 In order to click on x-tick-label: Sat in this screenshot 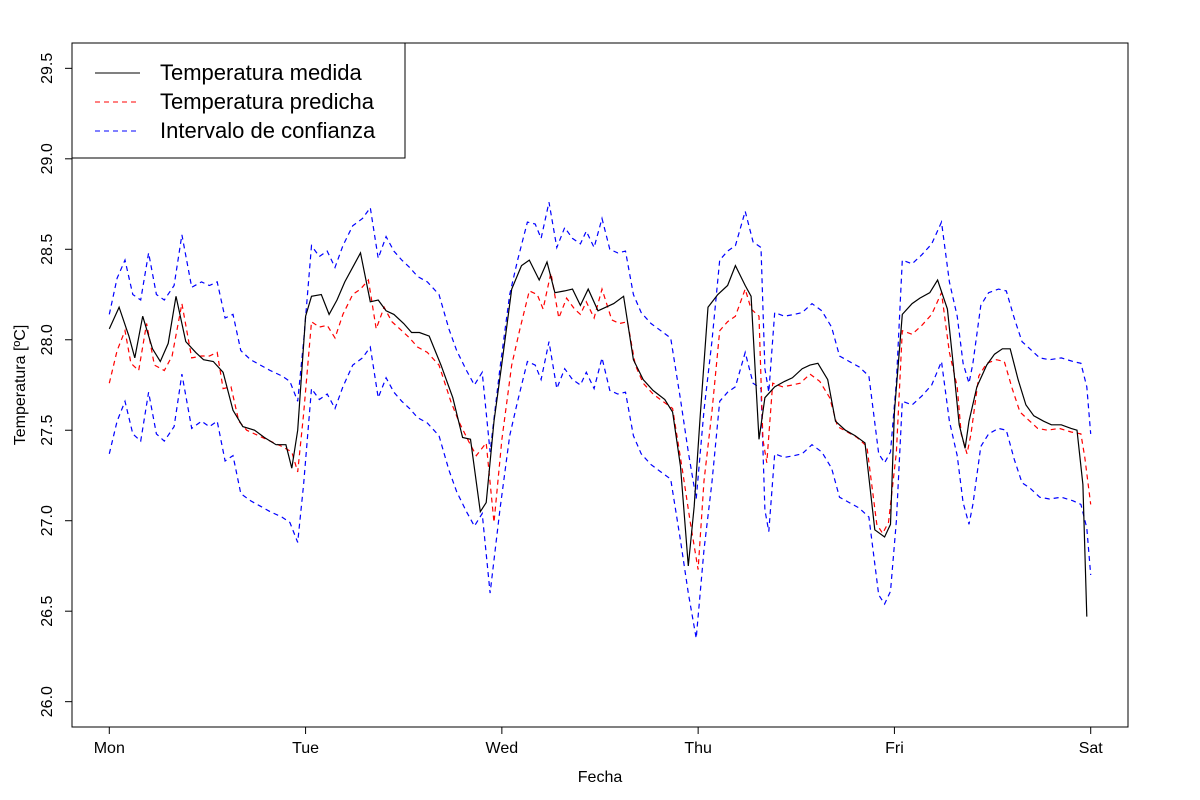, I will do `click(1091, 748)`.